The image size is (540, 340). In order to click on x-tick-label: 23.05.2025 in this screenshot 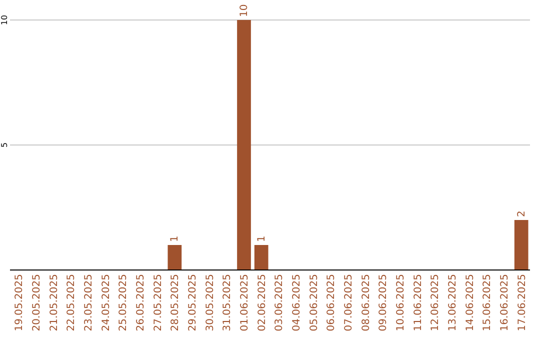, I will do `click(89, 303)`.